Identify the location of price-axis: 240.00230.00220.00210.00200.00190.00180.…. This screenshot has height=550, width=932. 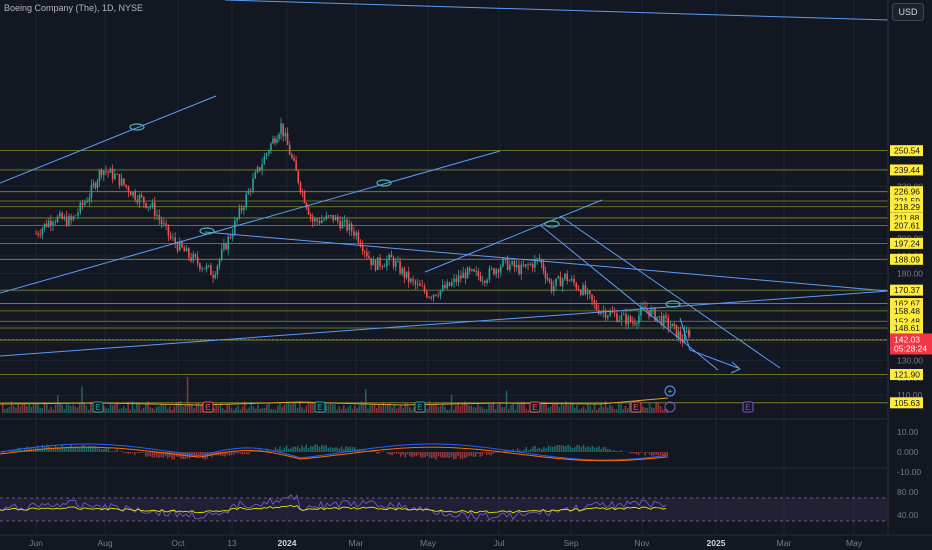
(909, 275).